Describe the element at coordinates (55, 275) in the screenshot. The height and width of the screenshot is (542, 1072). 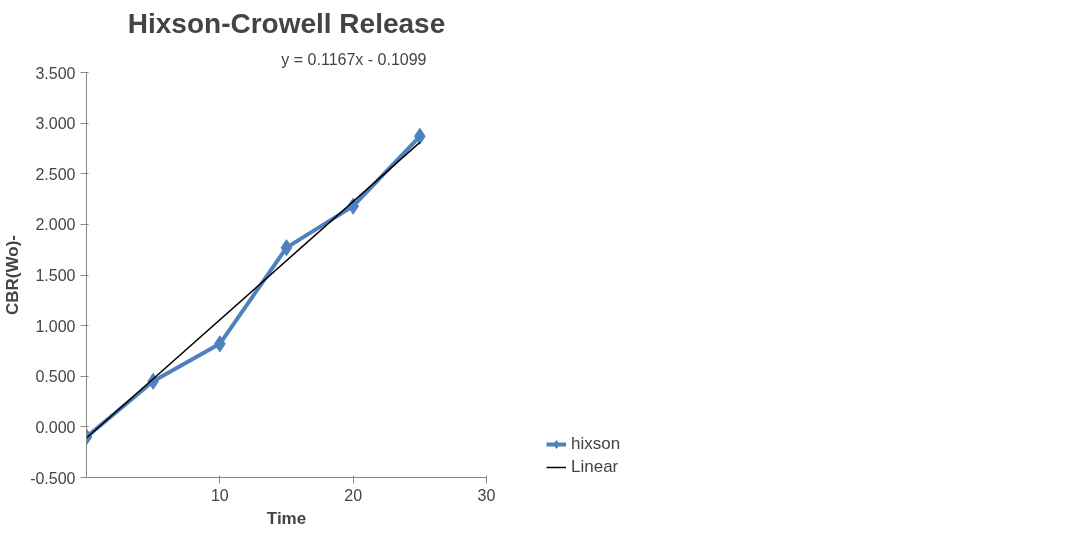
I see `y-tick-label: 1.500` at that location.